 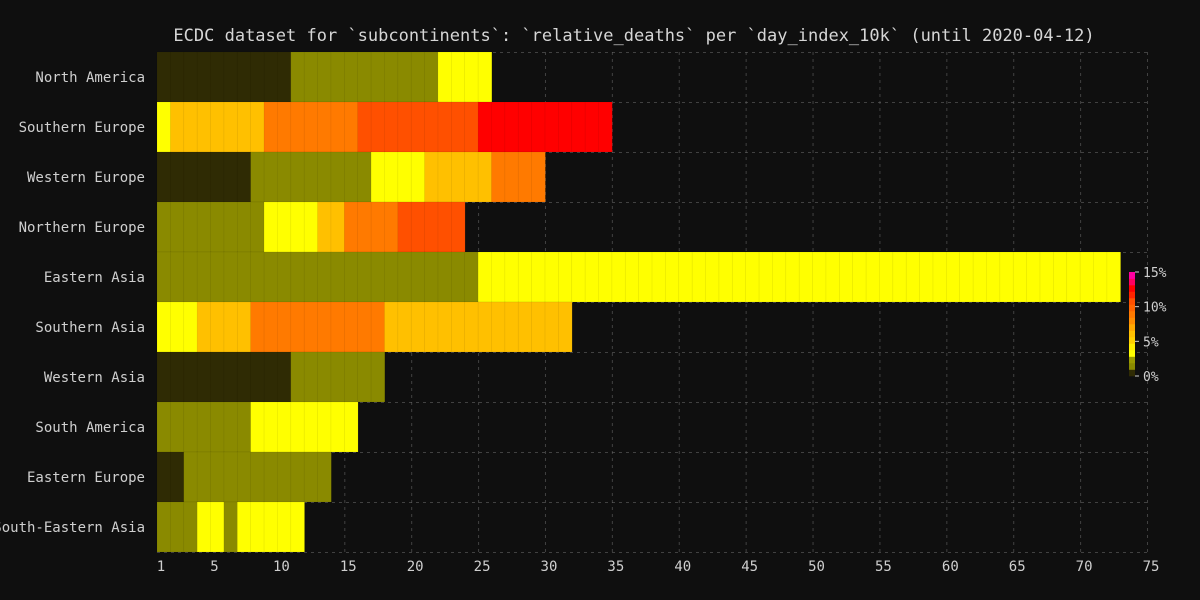 I want to click on x-axis-tick-label: 60, so click(x=950, y=567).